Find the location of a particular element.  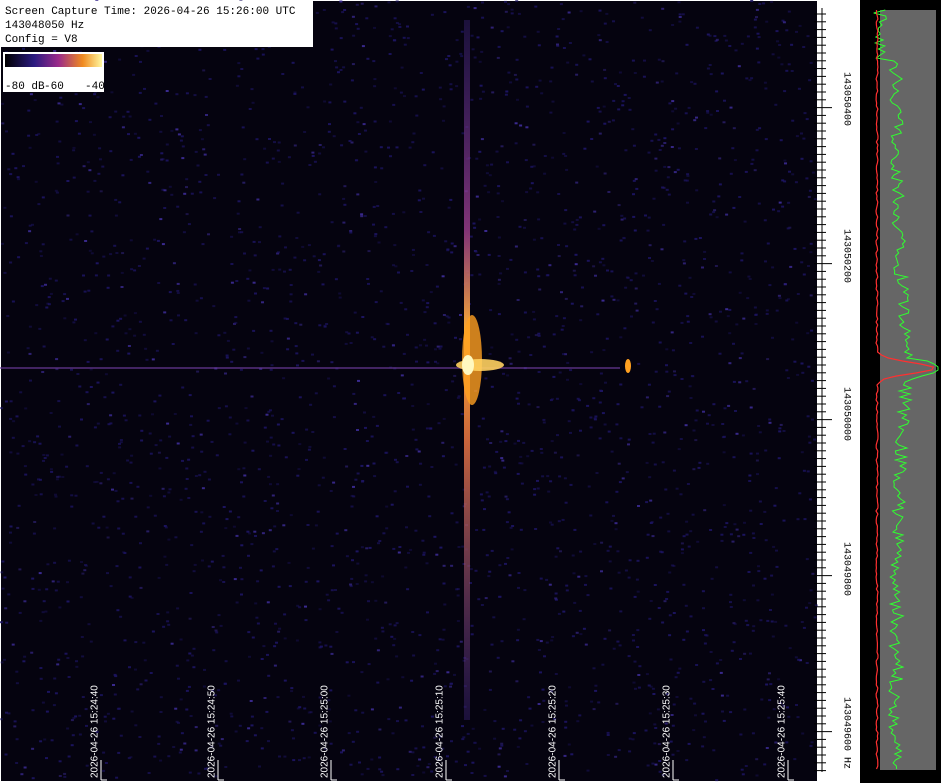

freq-label: 143050400 is located at coordinates (845, 99).